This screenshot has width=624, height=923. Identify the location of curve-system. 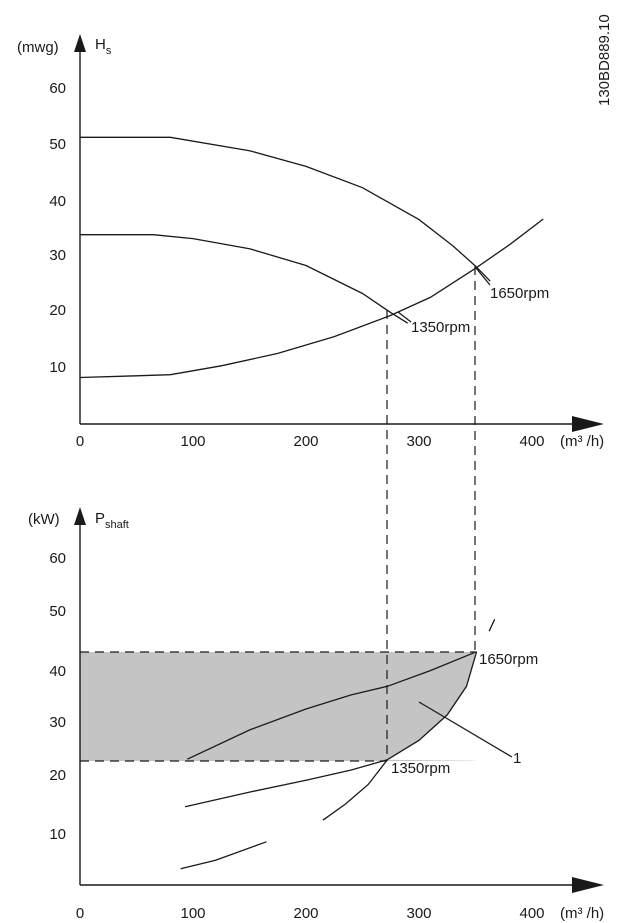
(311, 298).